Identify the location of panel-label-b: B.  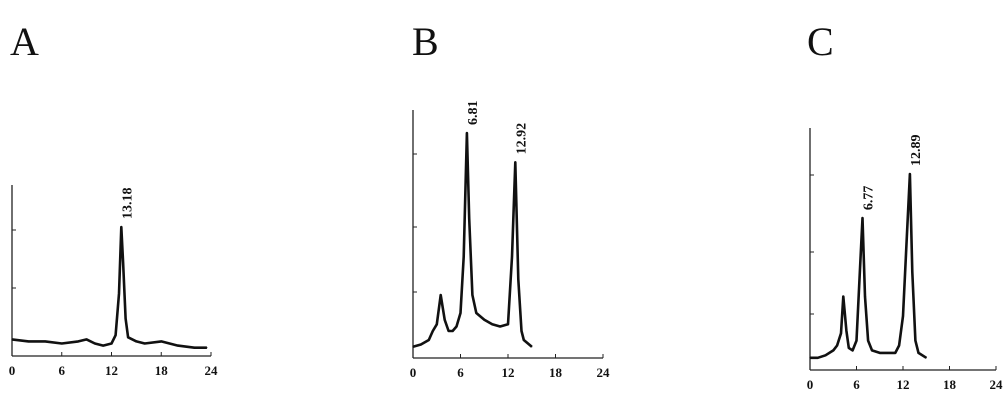
(425, 41).